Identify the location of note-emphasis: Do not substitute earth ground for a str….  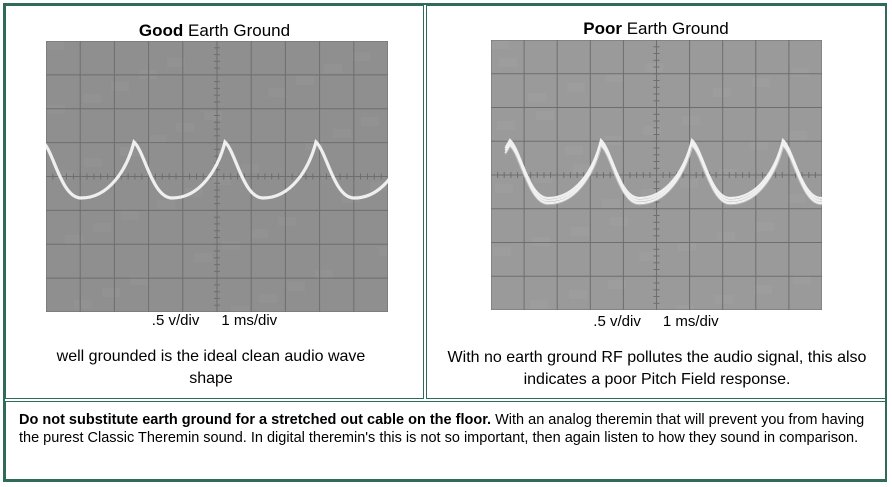
(255, 420).